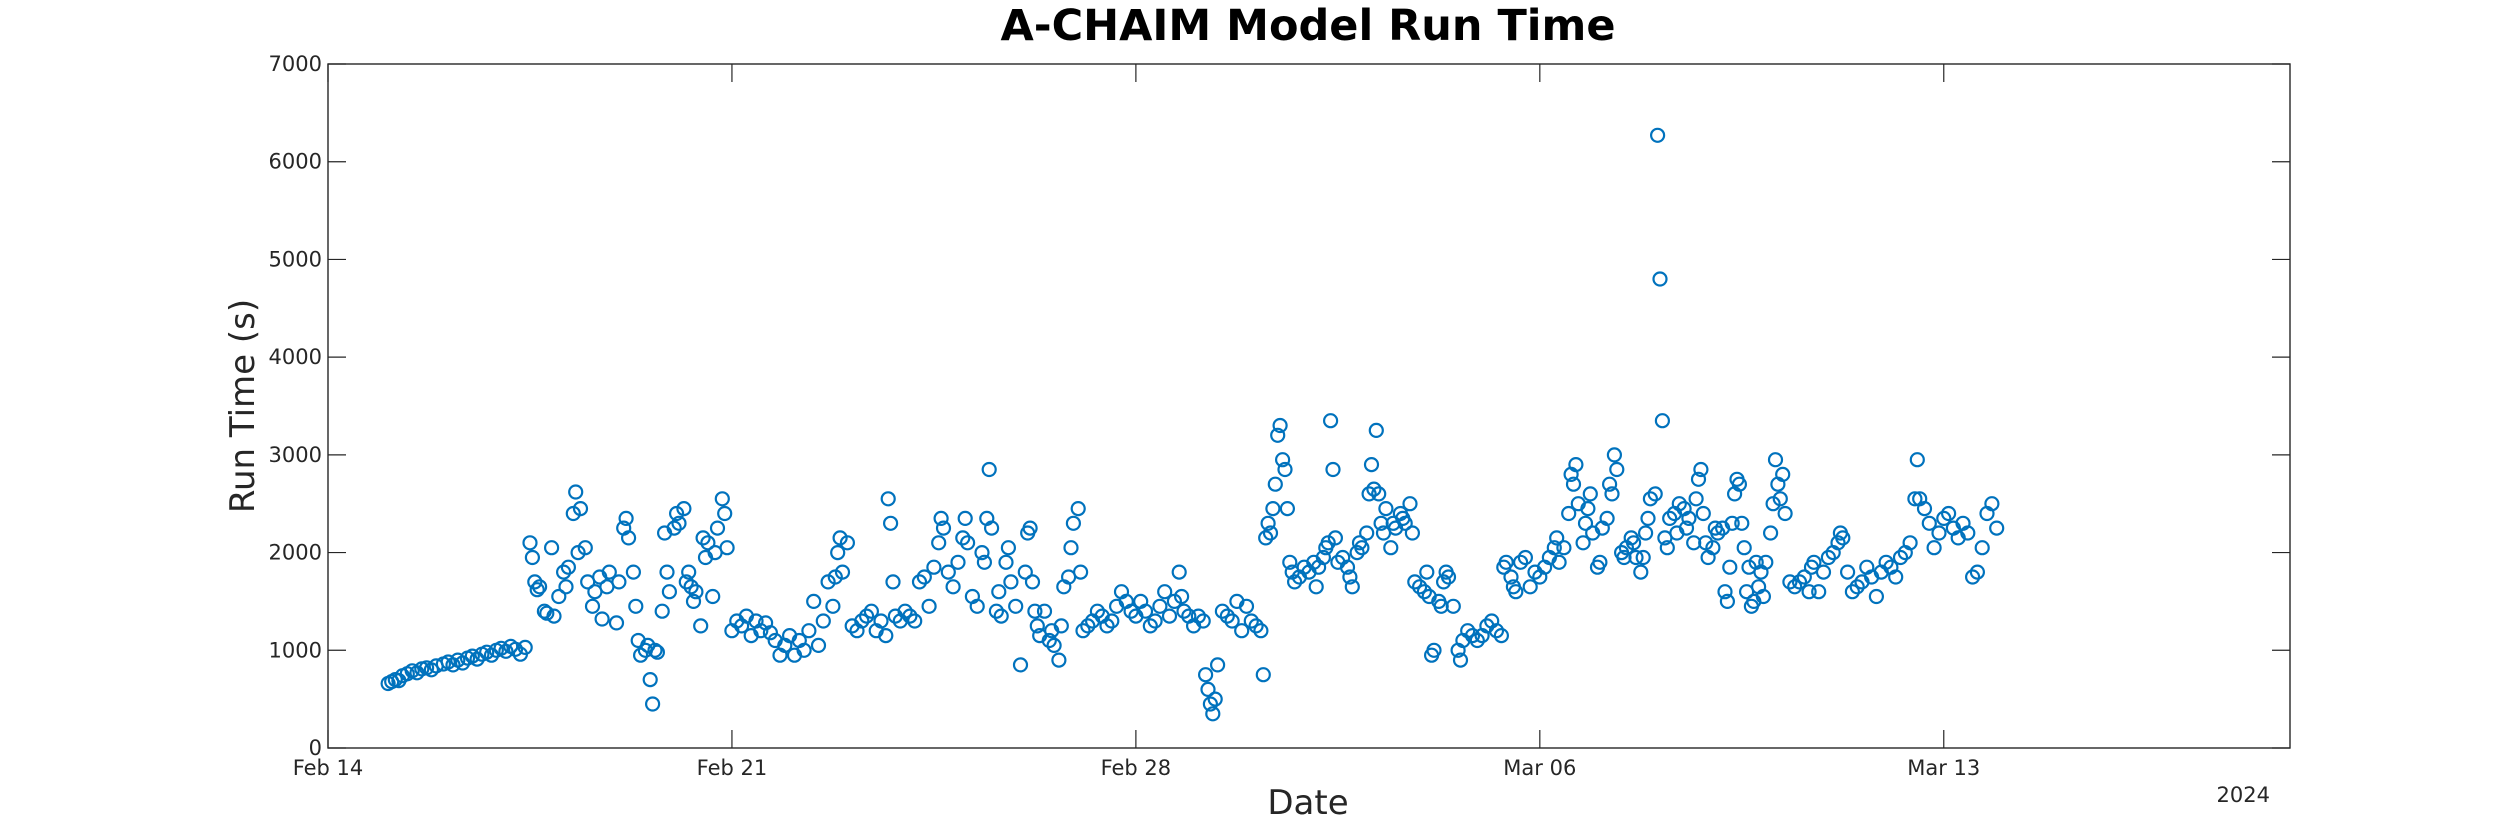 Image resolution: width=2500 pixels, height=833 pixels. What do you see at coordinates (295, 162) in the screenshot?
I see `y-tick-label: 6000` at bounding box center [295, 162].